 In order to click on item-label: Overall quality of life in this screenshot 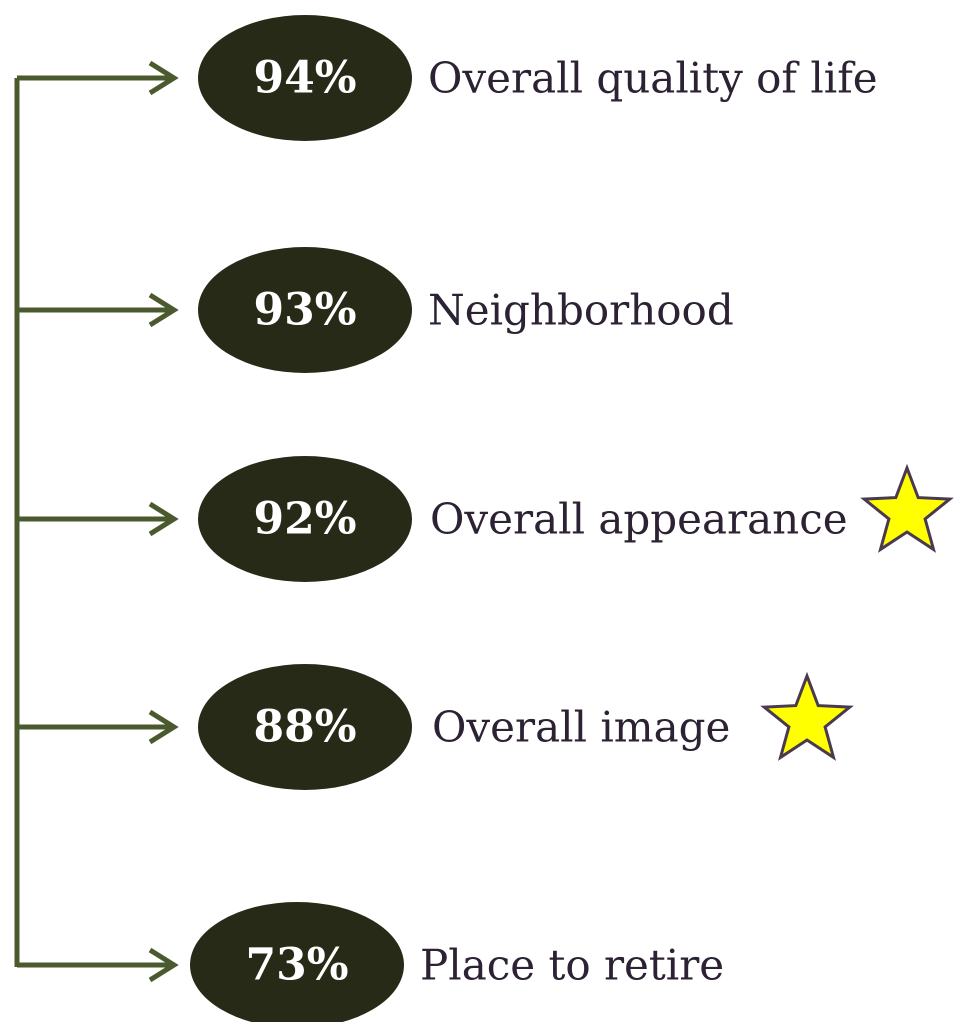, I will do `click(653, 78)`.